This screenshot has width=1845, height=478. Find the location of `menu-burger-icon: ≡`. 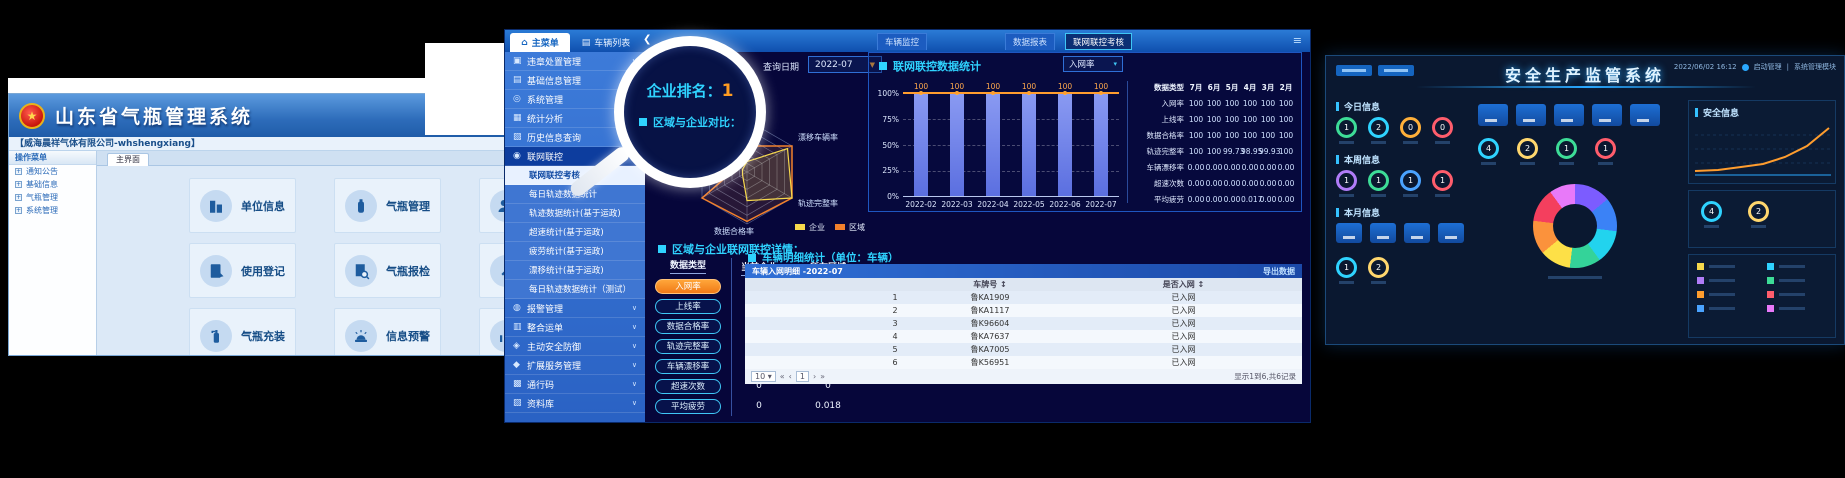

menu-burger-icon: ≡ is located at coordinates (1297, 40).